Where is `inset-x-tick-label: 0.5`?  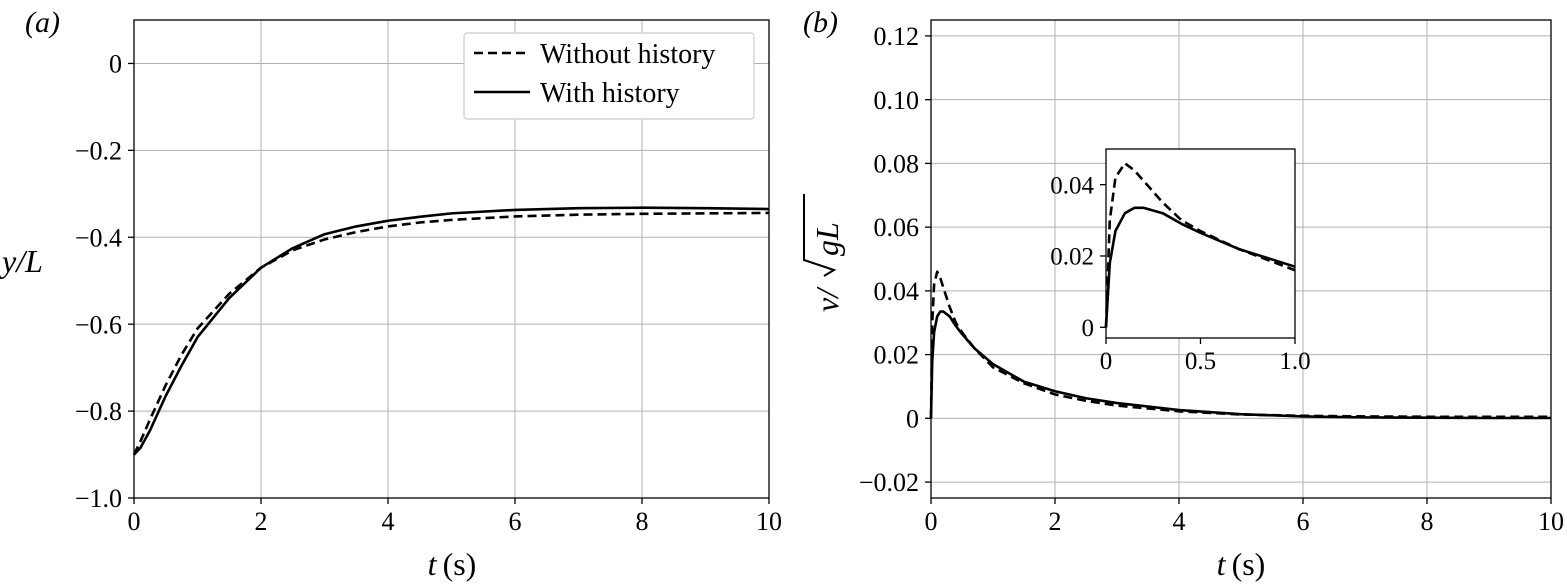 inset-x-tick-label: 0.5 is located at coordinates (1200, 361).